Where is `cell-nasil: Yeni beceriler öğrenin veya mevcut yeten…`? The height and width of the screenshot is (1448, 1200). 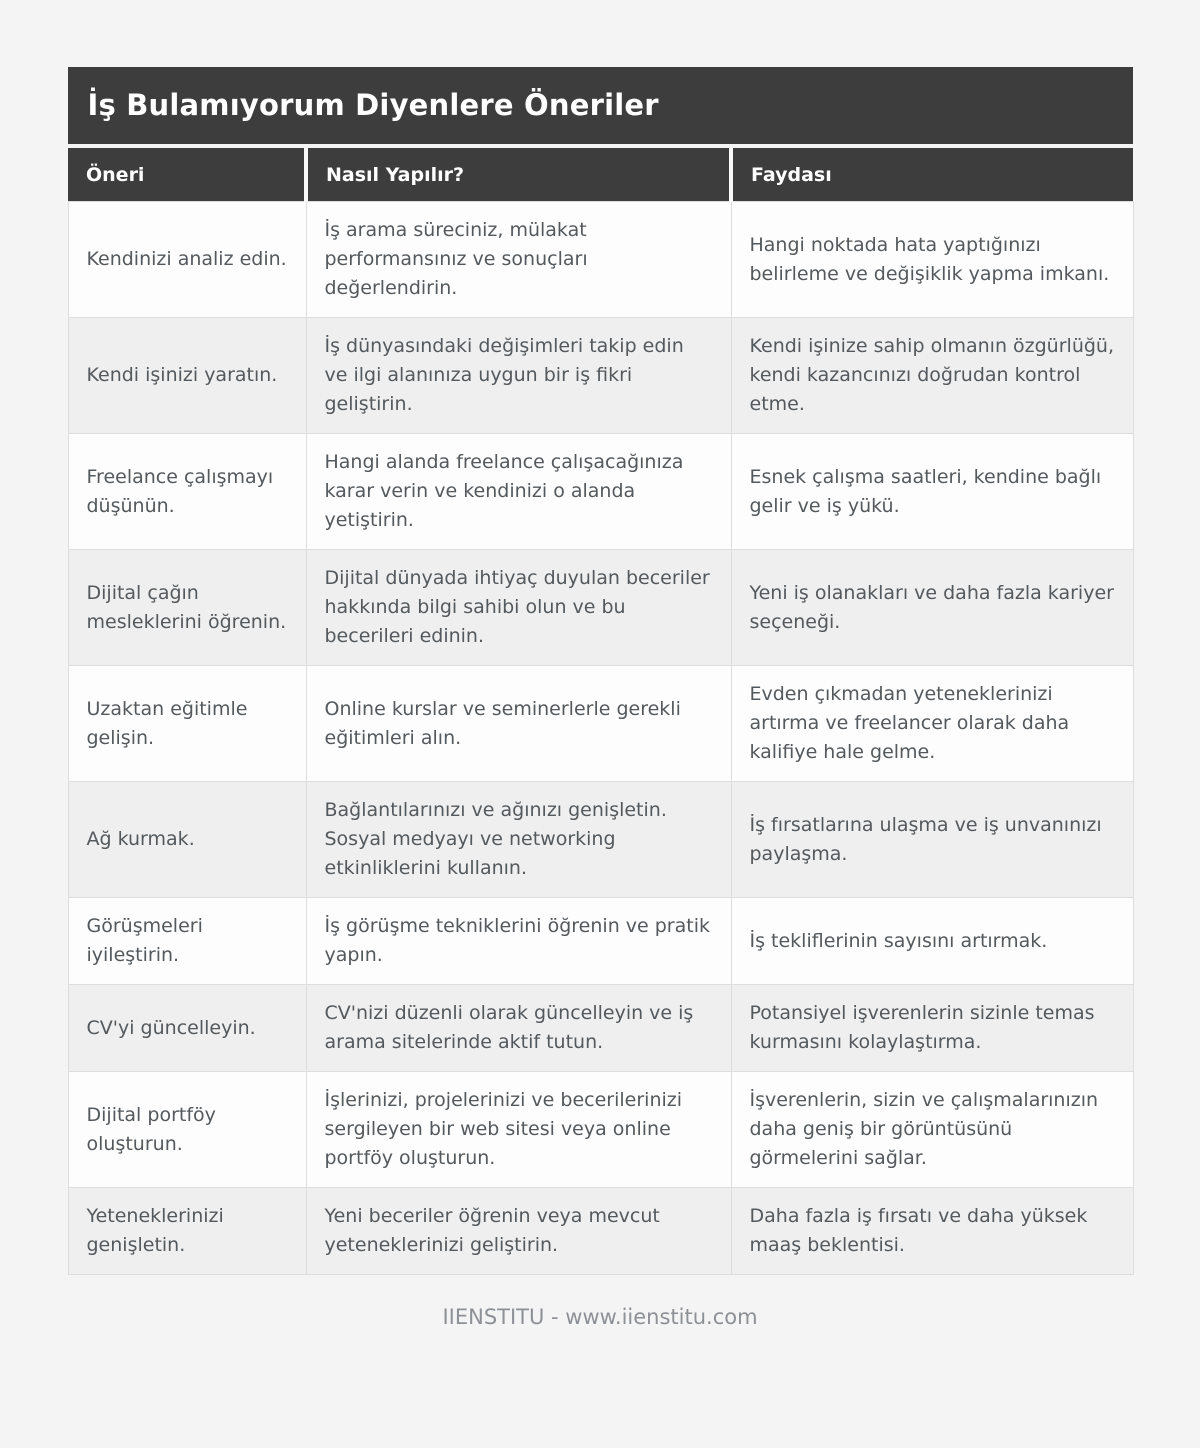 cell-nasil: Yeni beceriler öğrenin veya mevcut yeten… is located at coordinates (518, 1231).